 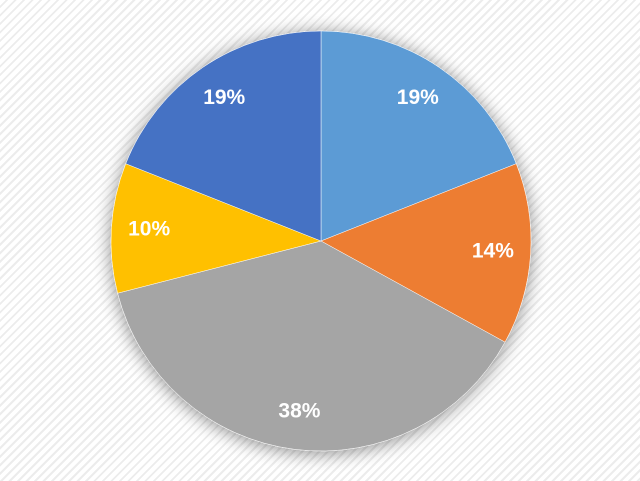 I want to click on data-label: 14%, so click(x=493, y=250).